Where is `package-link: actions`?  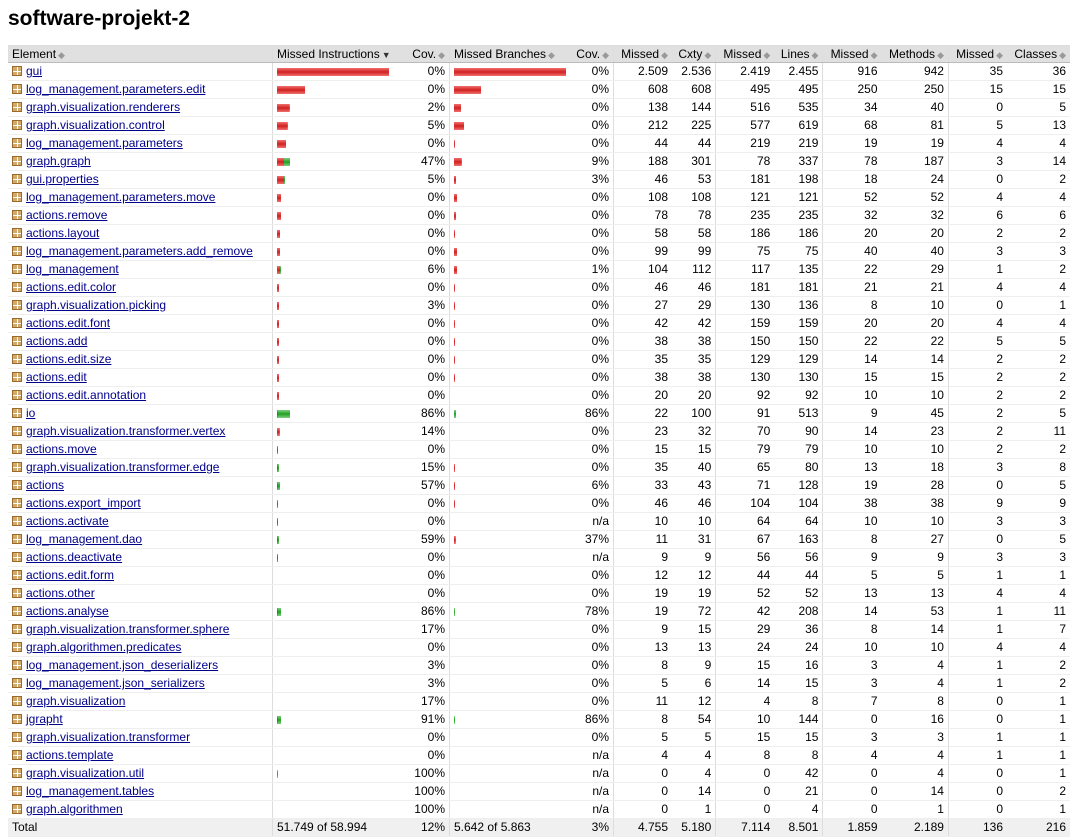 package-link: actions is located at coordinates (38, 485).